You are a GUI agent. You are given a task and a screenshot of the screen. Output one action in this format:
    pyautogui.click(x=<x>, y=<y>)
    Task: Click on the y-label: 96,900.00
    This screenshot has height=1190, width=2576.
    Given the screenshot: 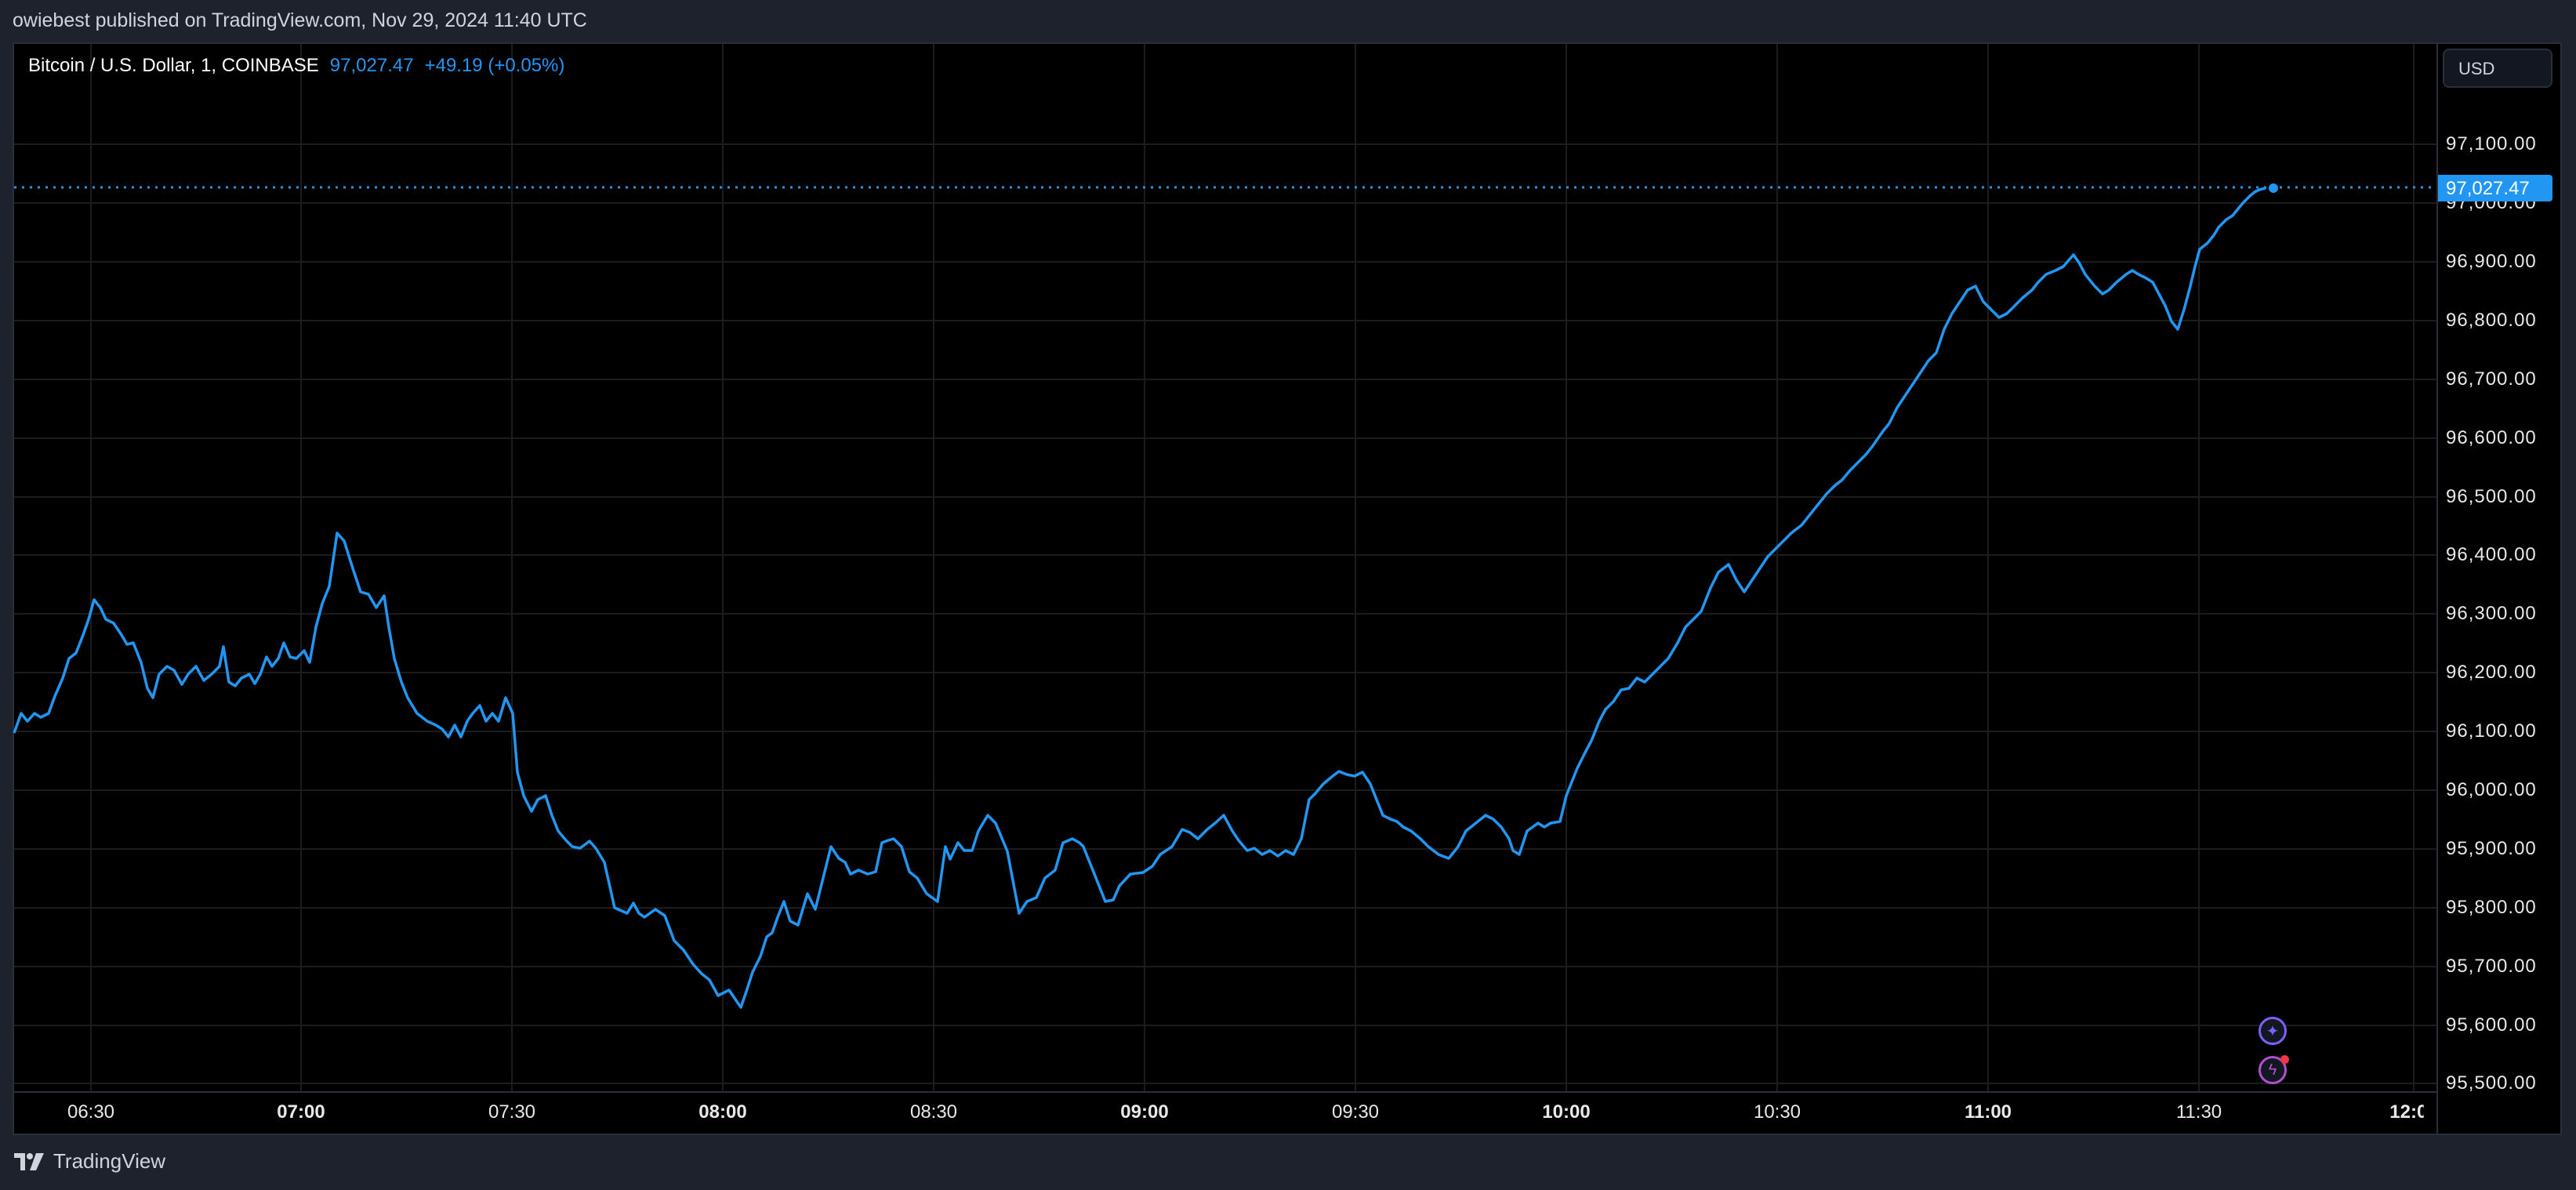 What is the action you would take?
    pyautogui.click(x=2492, y=261)
    